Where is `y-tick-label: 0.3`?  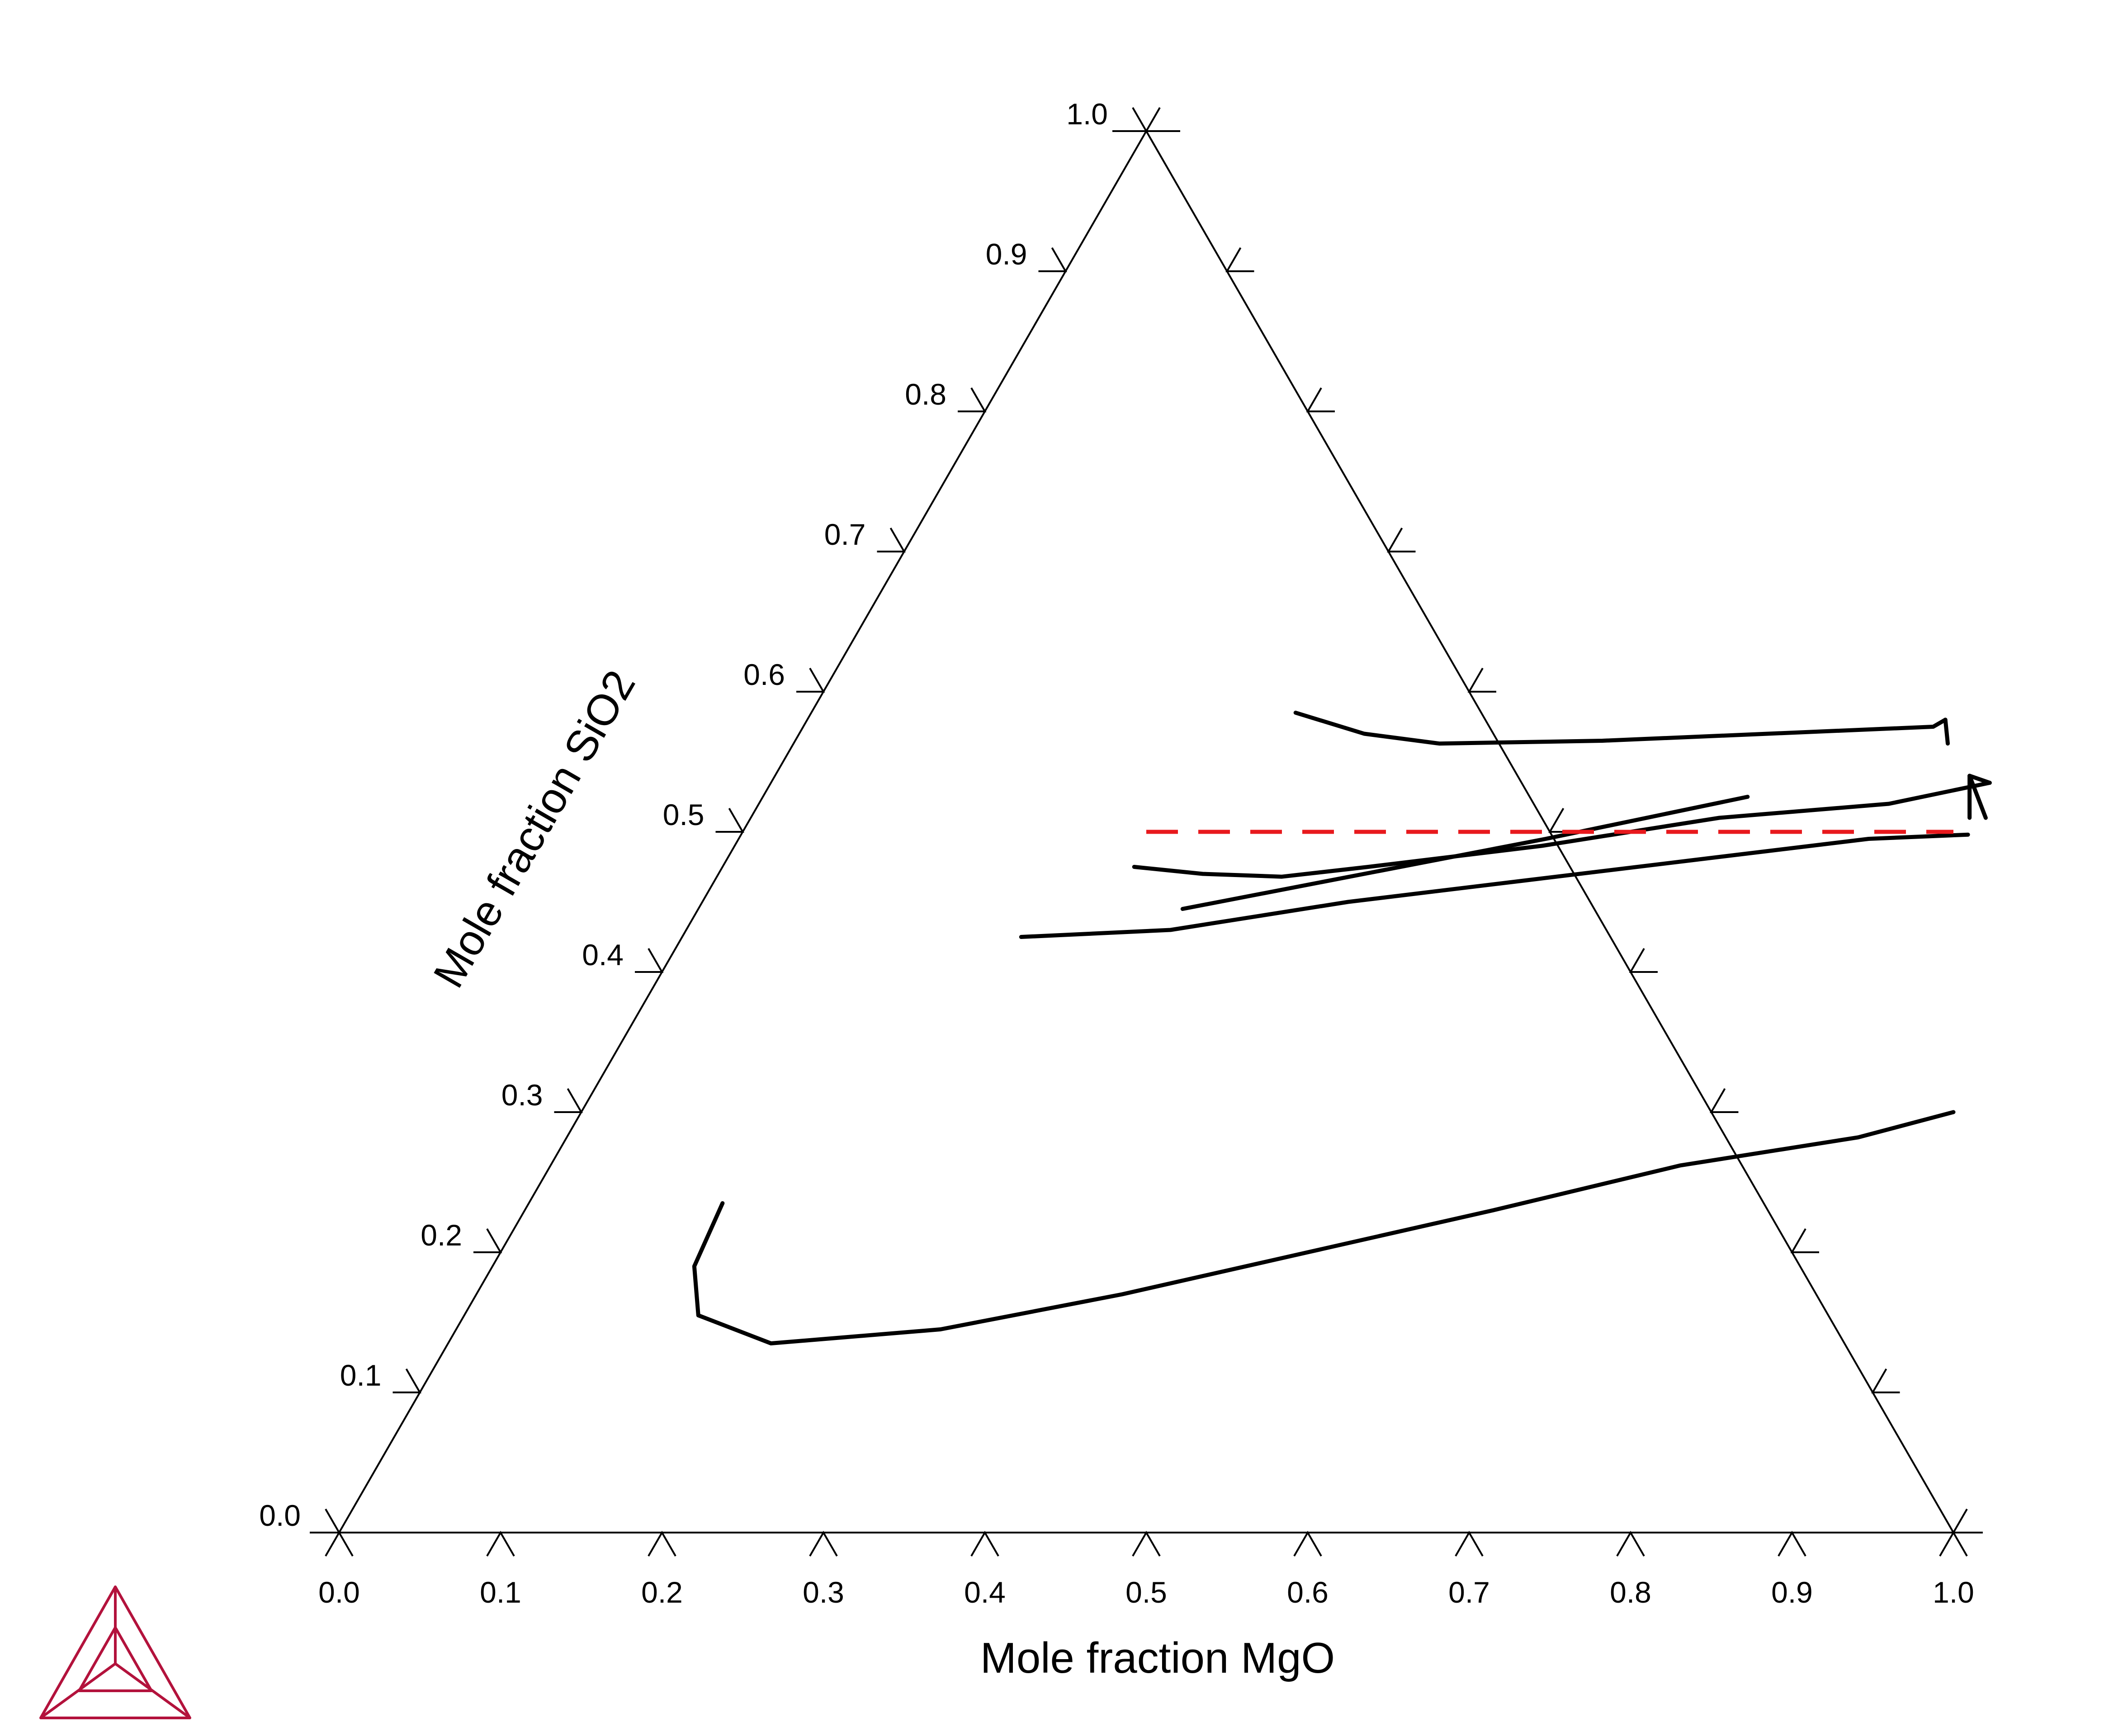
y-tick-label: 0.3 is located at coordinates (522, 1095).